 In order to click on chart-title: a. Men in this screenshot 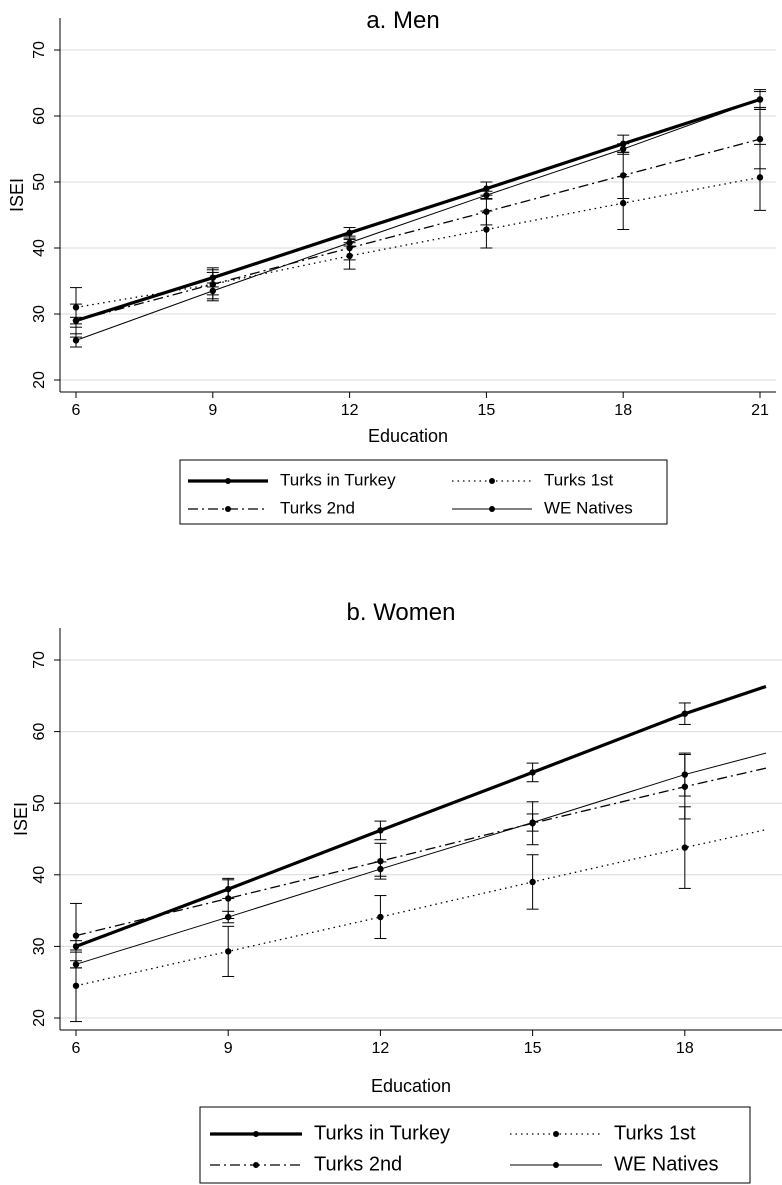, I will do `click(402, 20)`.